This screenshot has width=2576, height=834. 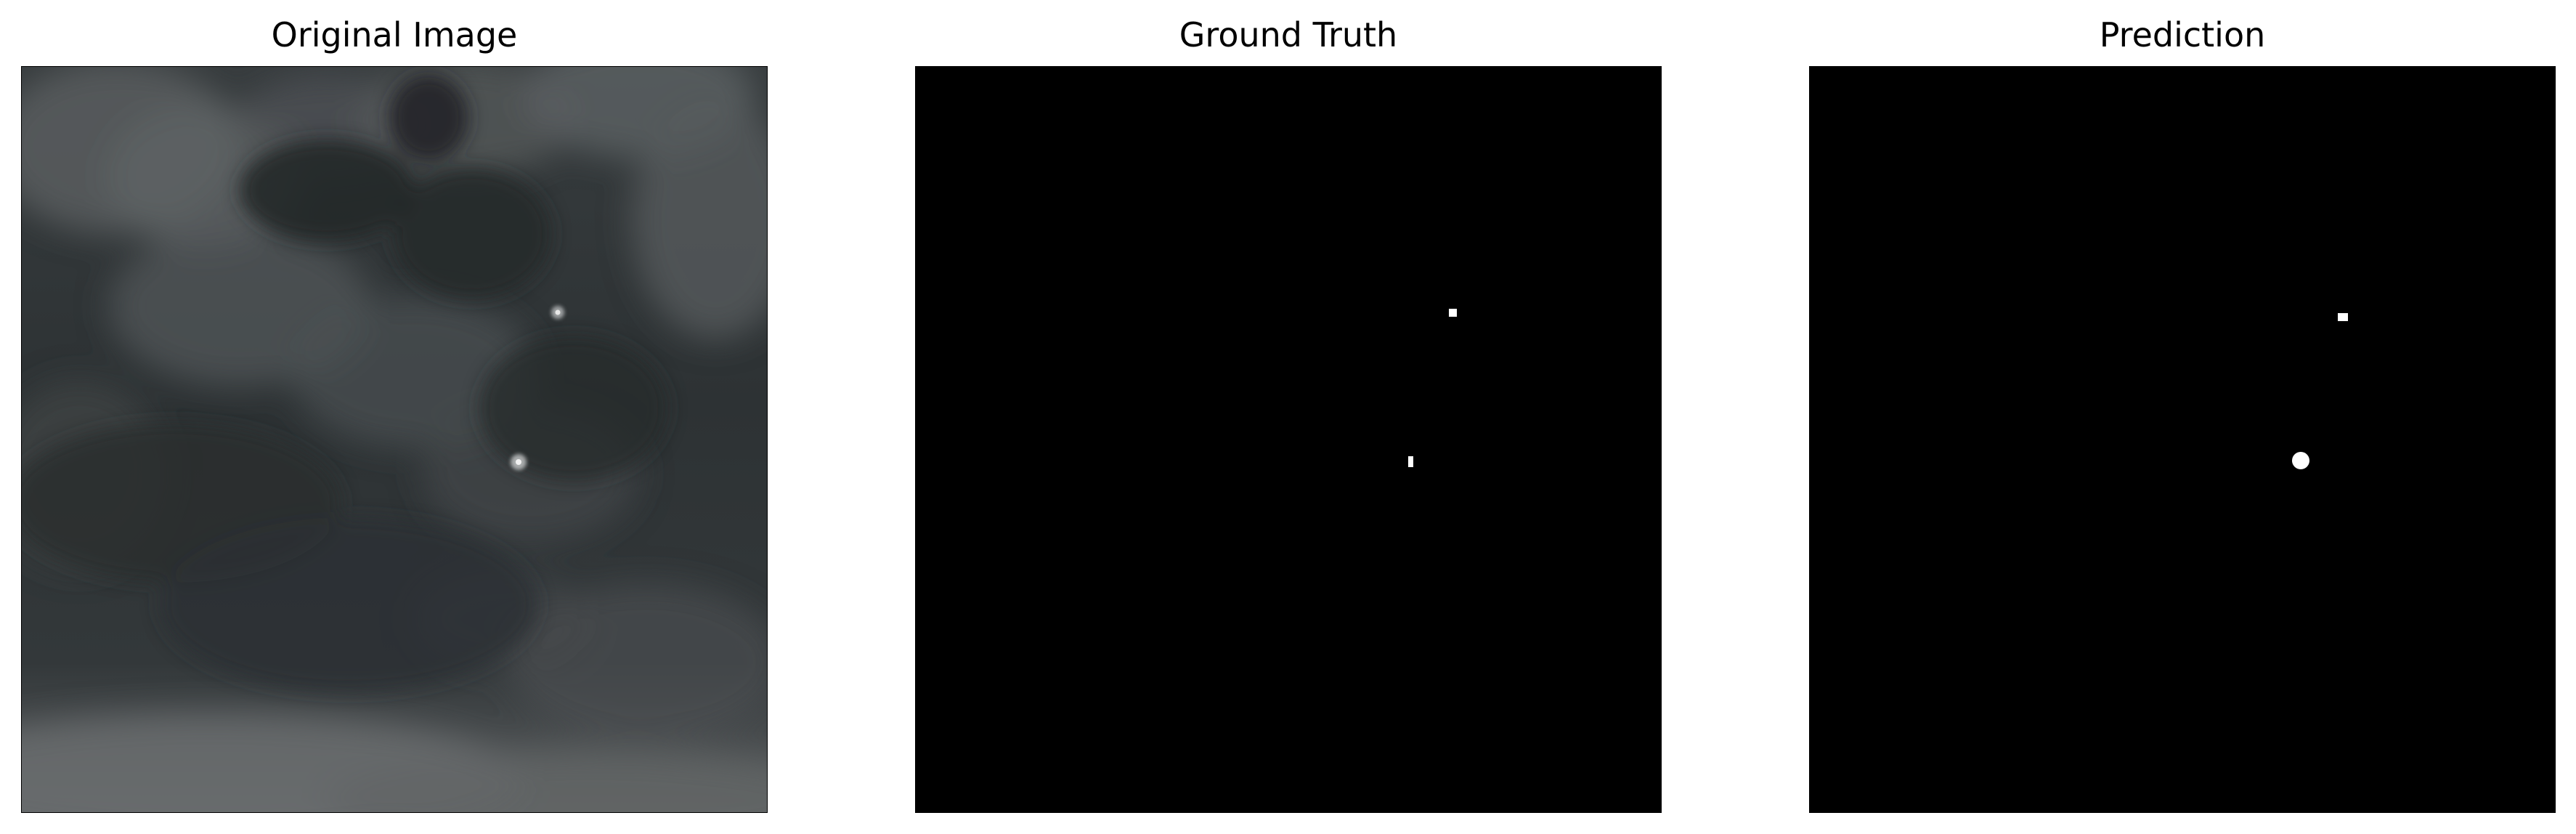 I want to click on bright-objects, so click(x=538, y=388).